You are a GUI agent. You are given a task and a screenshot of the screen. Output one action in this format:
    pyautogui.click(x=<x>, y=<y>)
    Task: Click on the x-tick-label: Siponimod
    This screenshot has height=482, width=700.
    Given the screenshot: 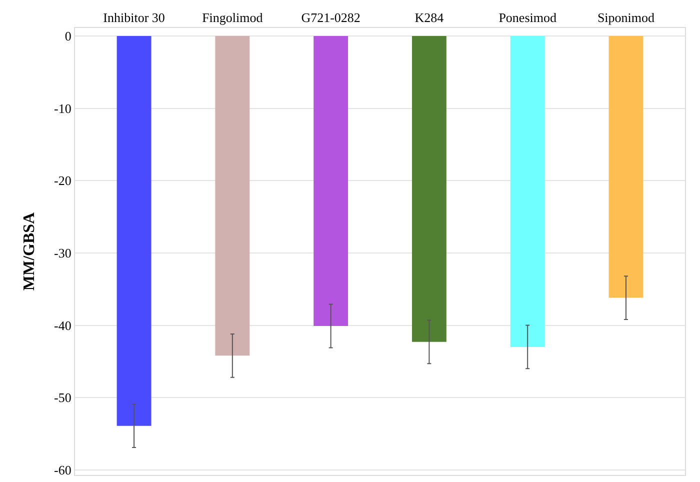 What is the action you would take?
    pyautogui.click(x=626, y=17)
    